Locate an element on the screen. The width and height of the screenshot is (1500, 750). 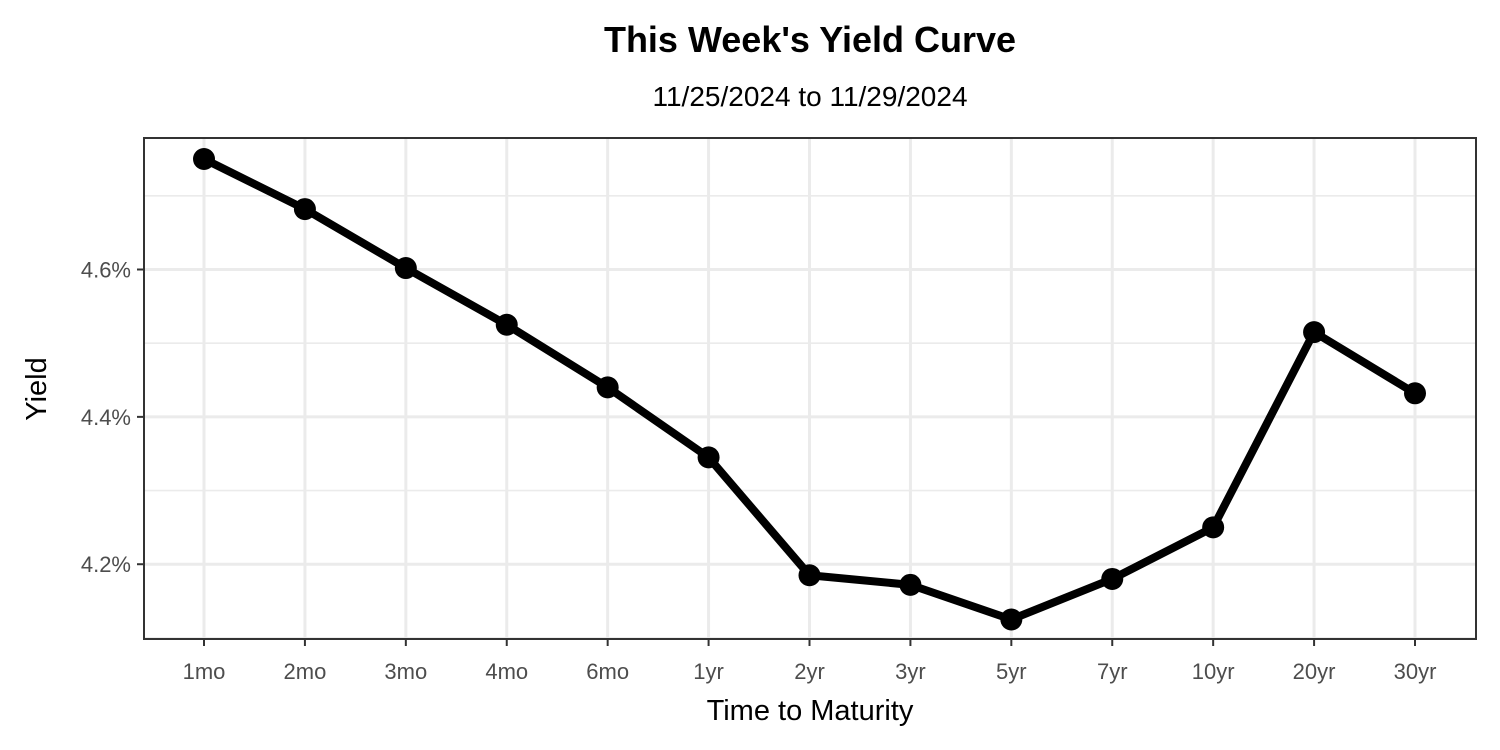
x-tick-label: 1yr is located at coordinates (708, 671).